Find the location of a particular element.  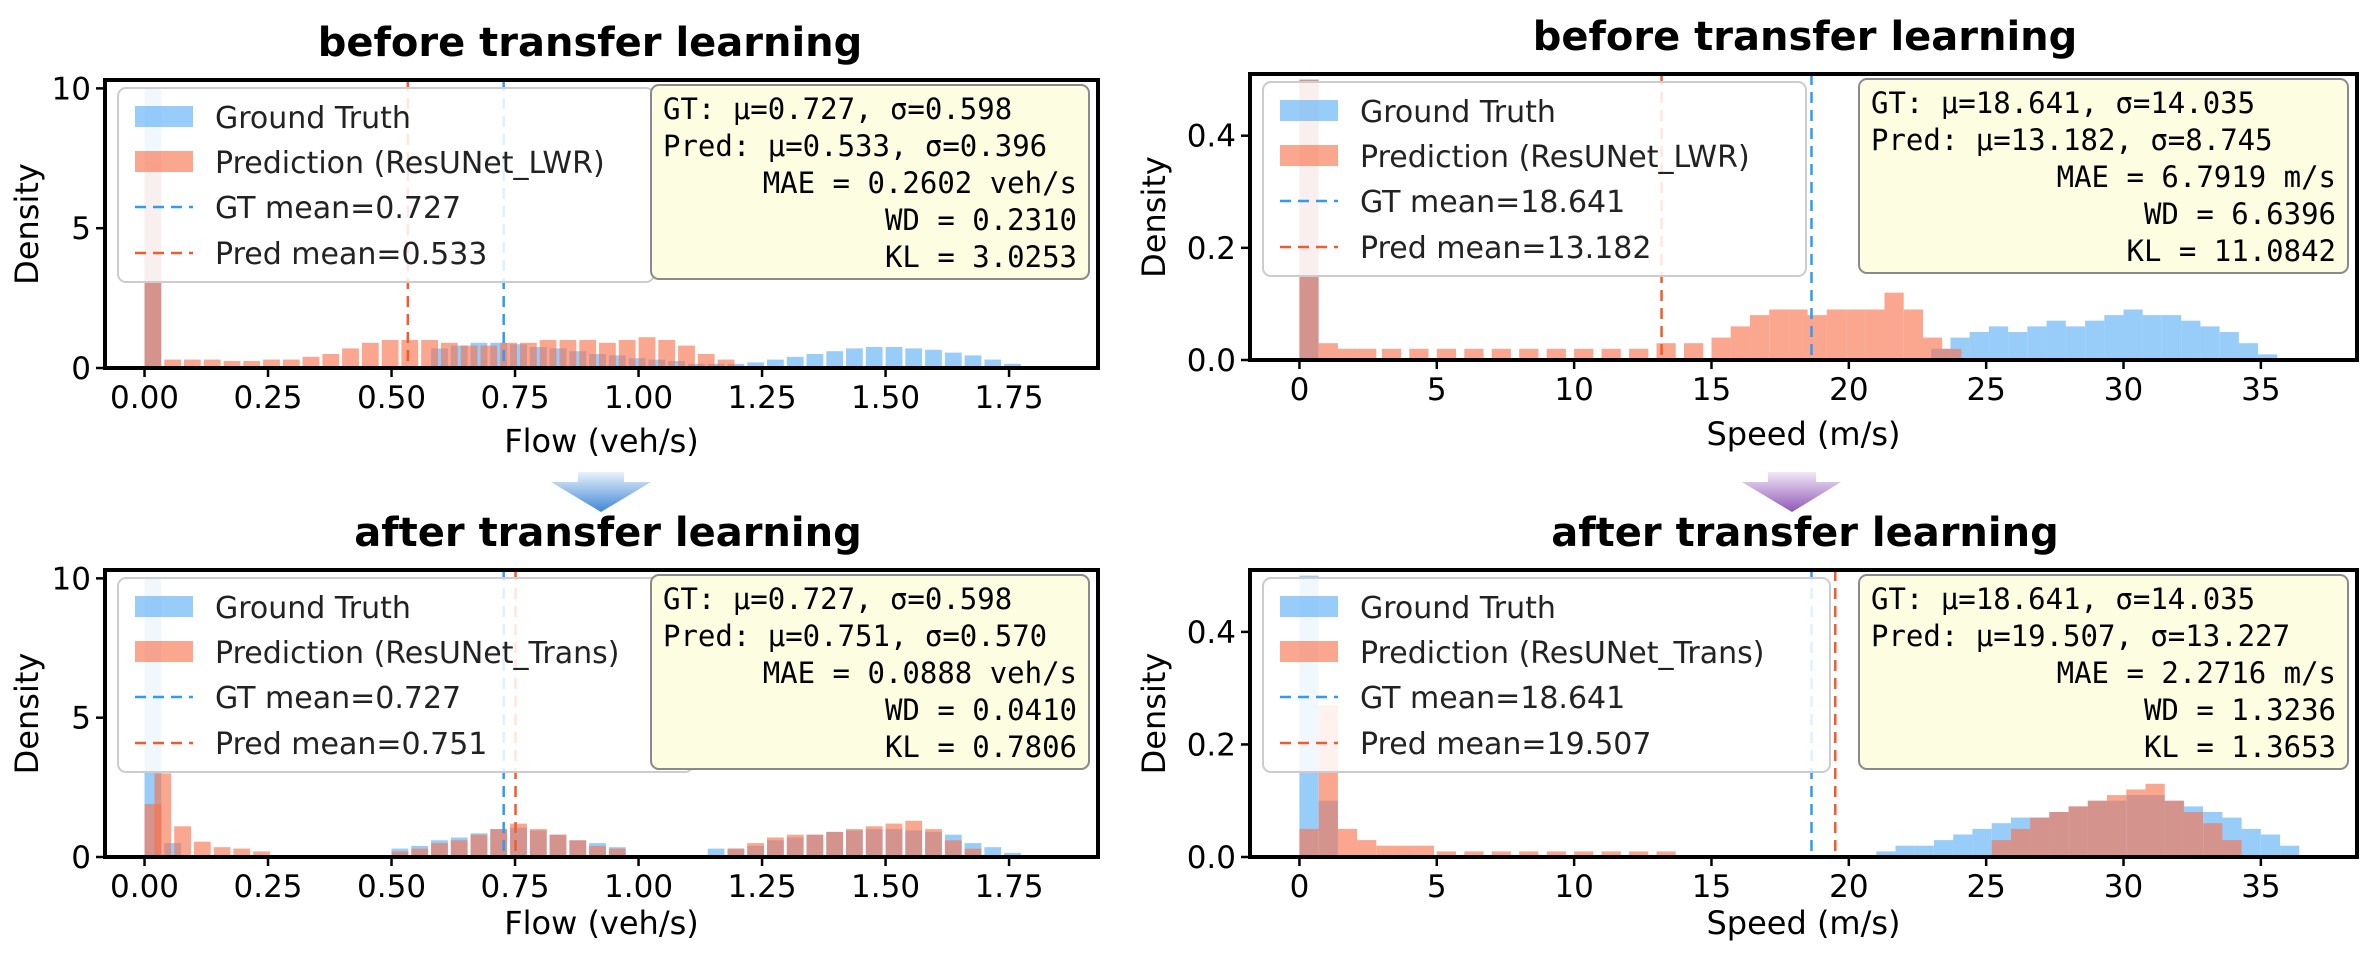

x-axis-label: Flow (veh/s) is located at coordinates (601, 923).